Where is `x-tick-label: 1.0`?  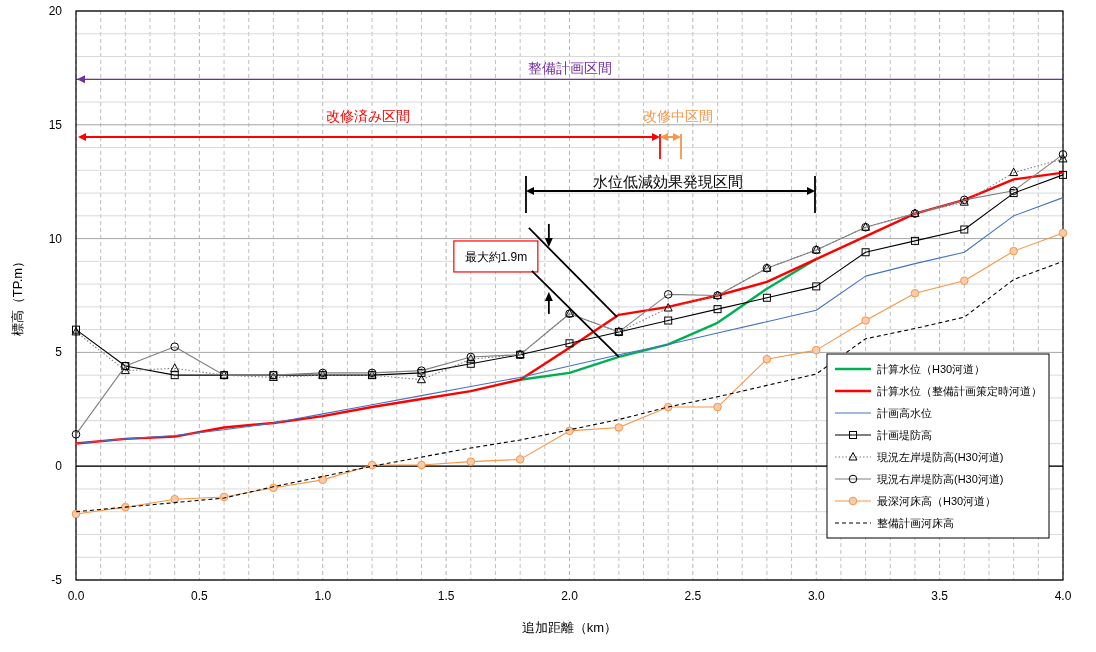 x-tick-label: 1.0 is located at coordinates (323, 596).